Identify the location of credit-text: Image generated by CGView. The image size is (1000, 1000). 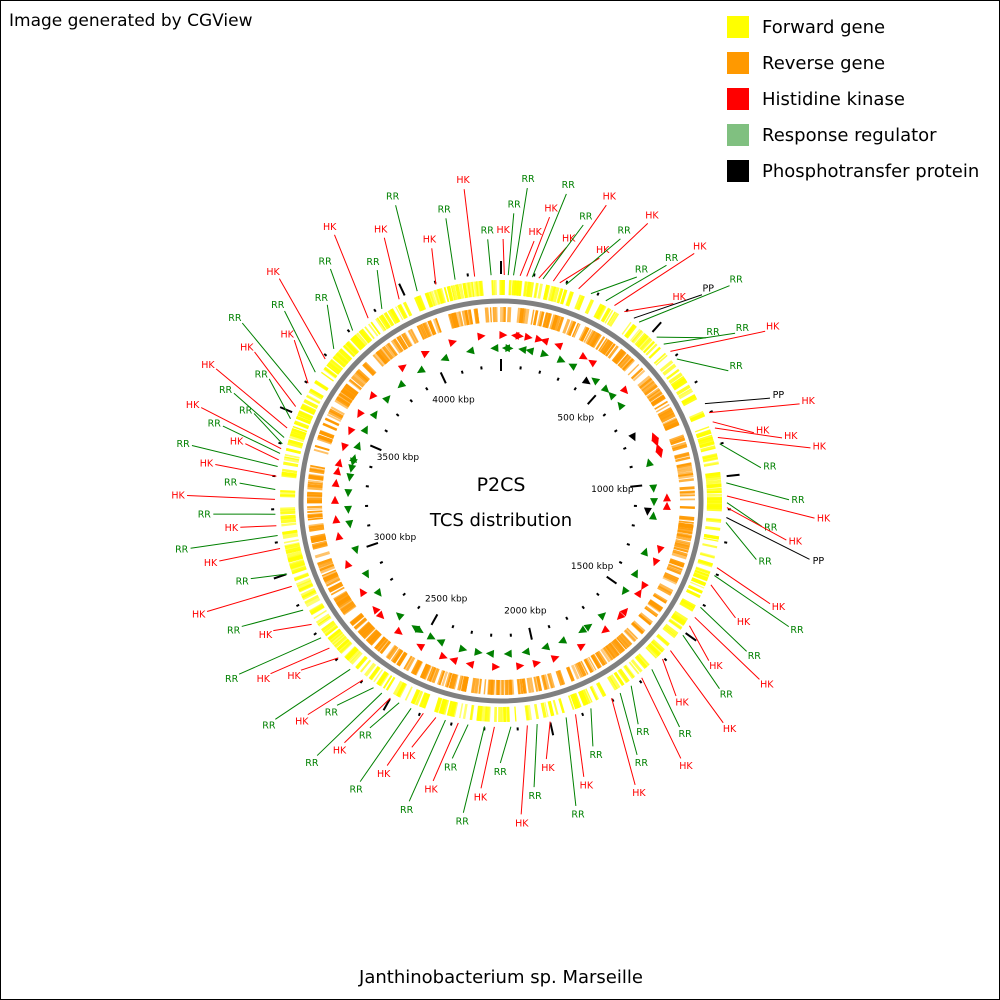
(131, 21).